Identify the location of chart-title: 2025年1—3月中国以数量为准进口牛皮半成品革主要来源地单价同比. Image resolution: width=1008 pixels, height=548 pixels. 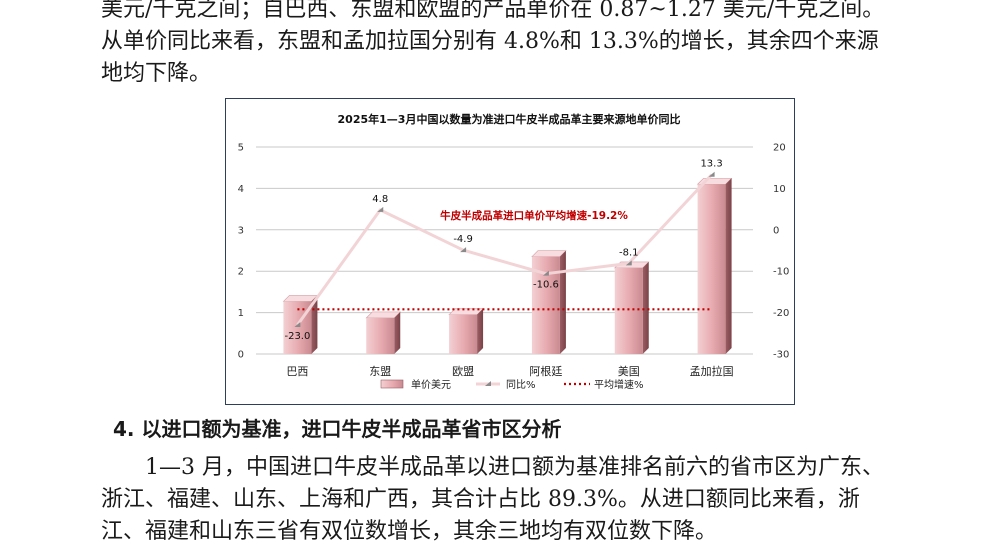
(509, 119).